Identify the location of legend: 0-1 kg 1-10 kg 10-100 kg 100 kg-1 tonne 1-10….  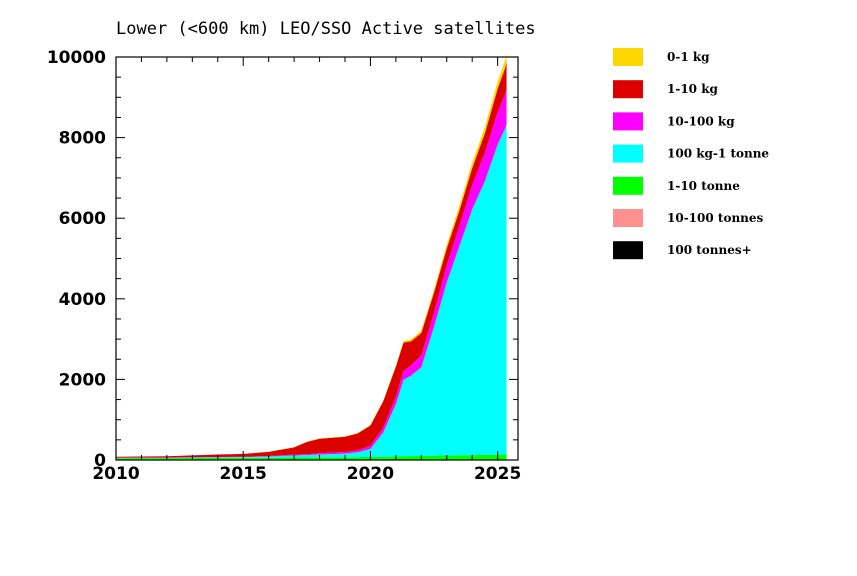
(691, 154).